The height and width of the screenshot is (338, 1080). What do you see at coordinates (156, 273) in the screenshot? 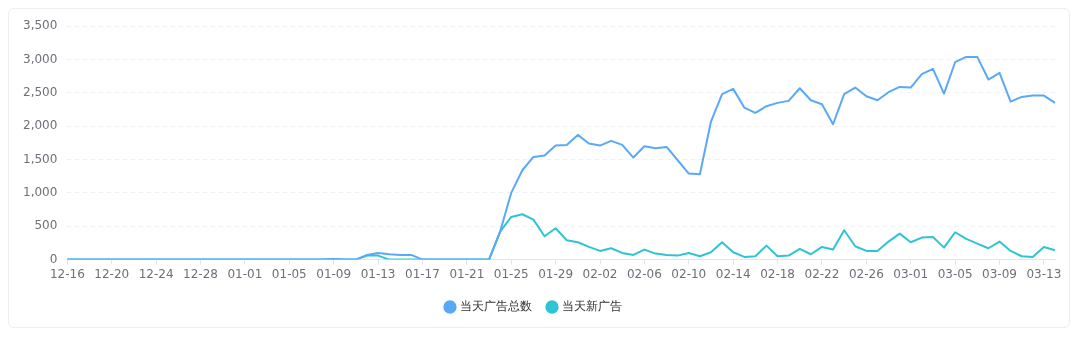
I see `x-tick-label: 12-24` at bounding box center [156, 273].